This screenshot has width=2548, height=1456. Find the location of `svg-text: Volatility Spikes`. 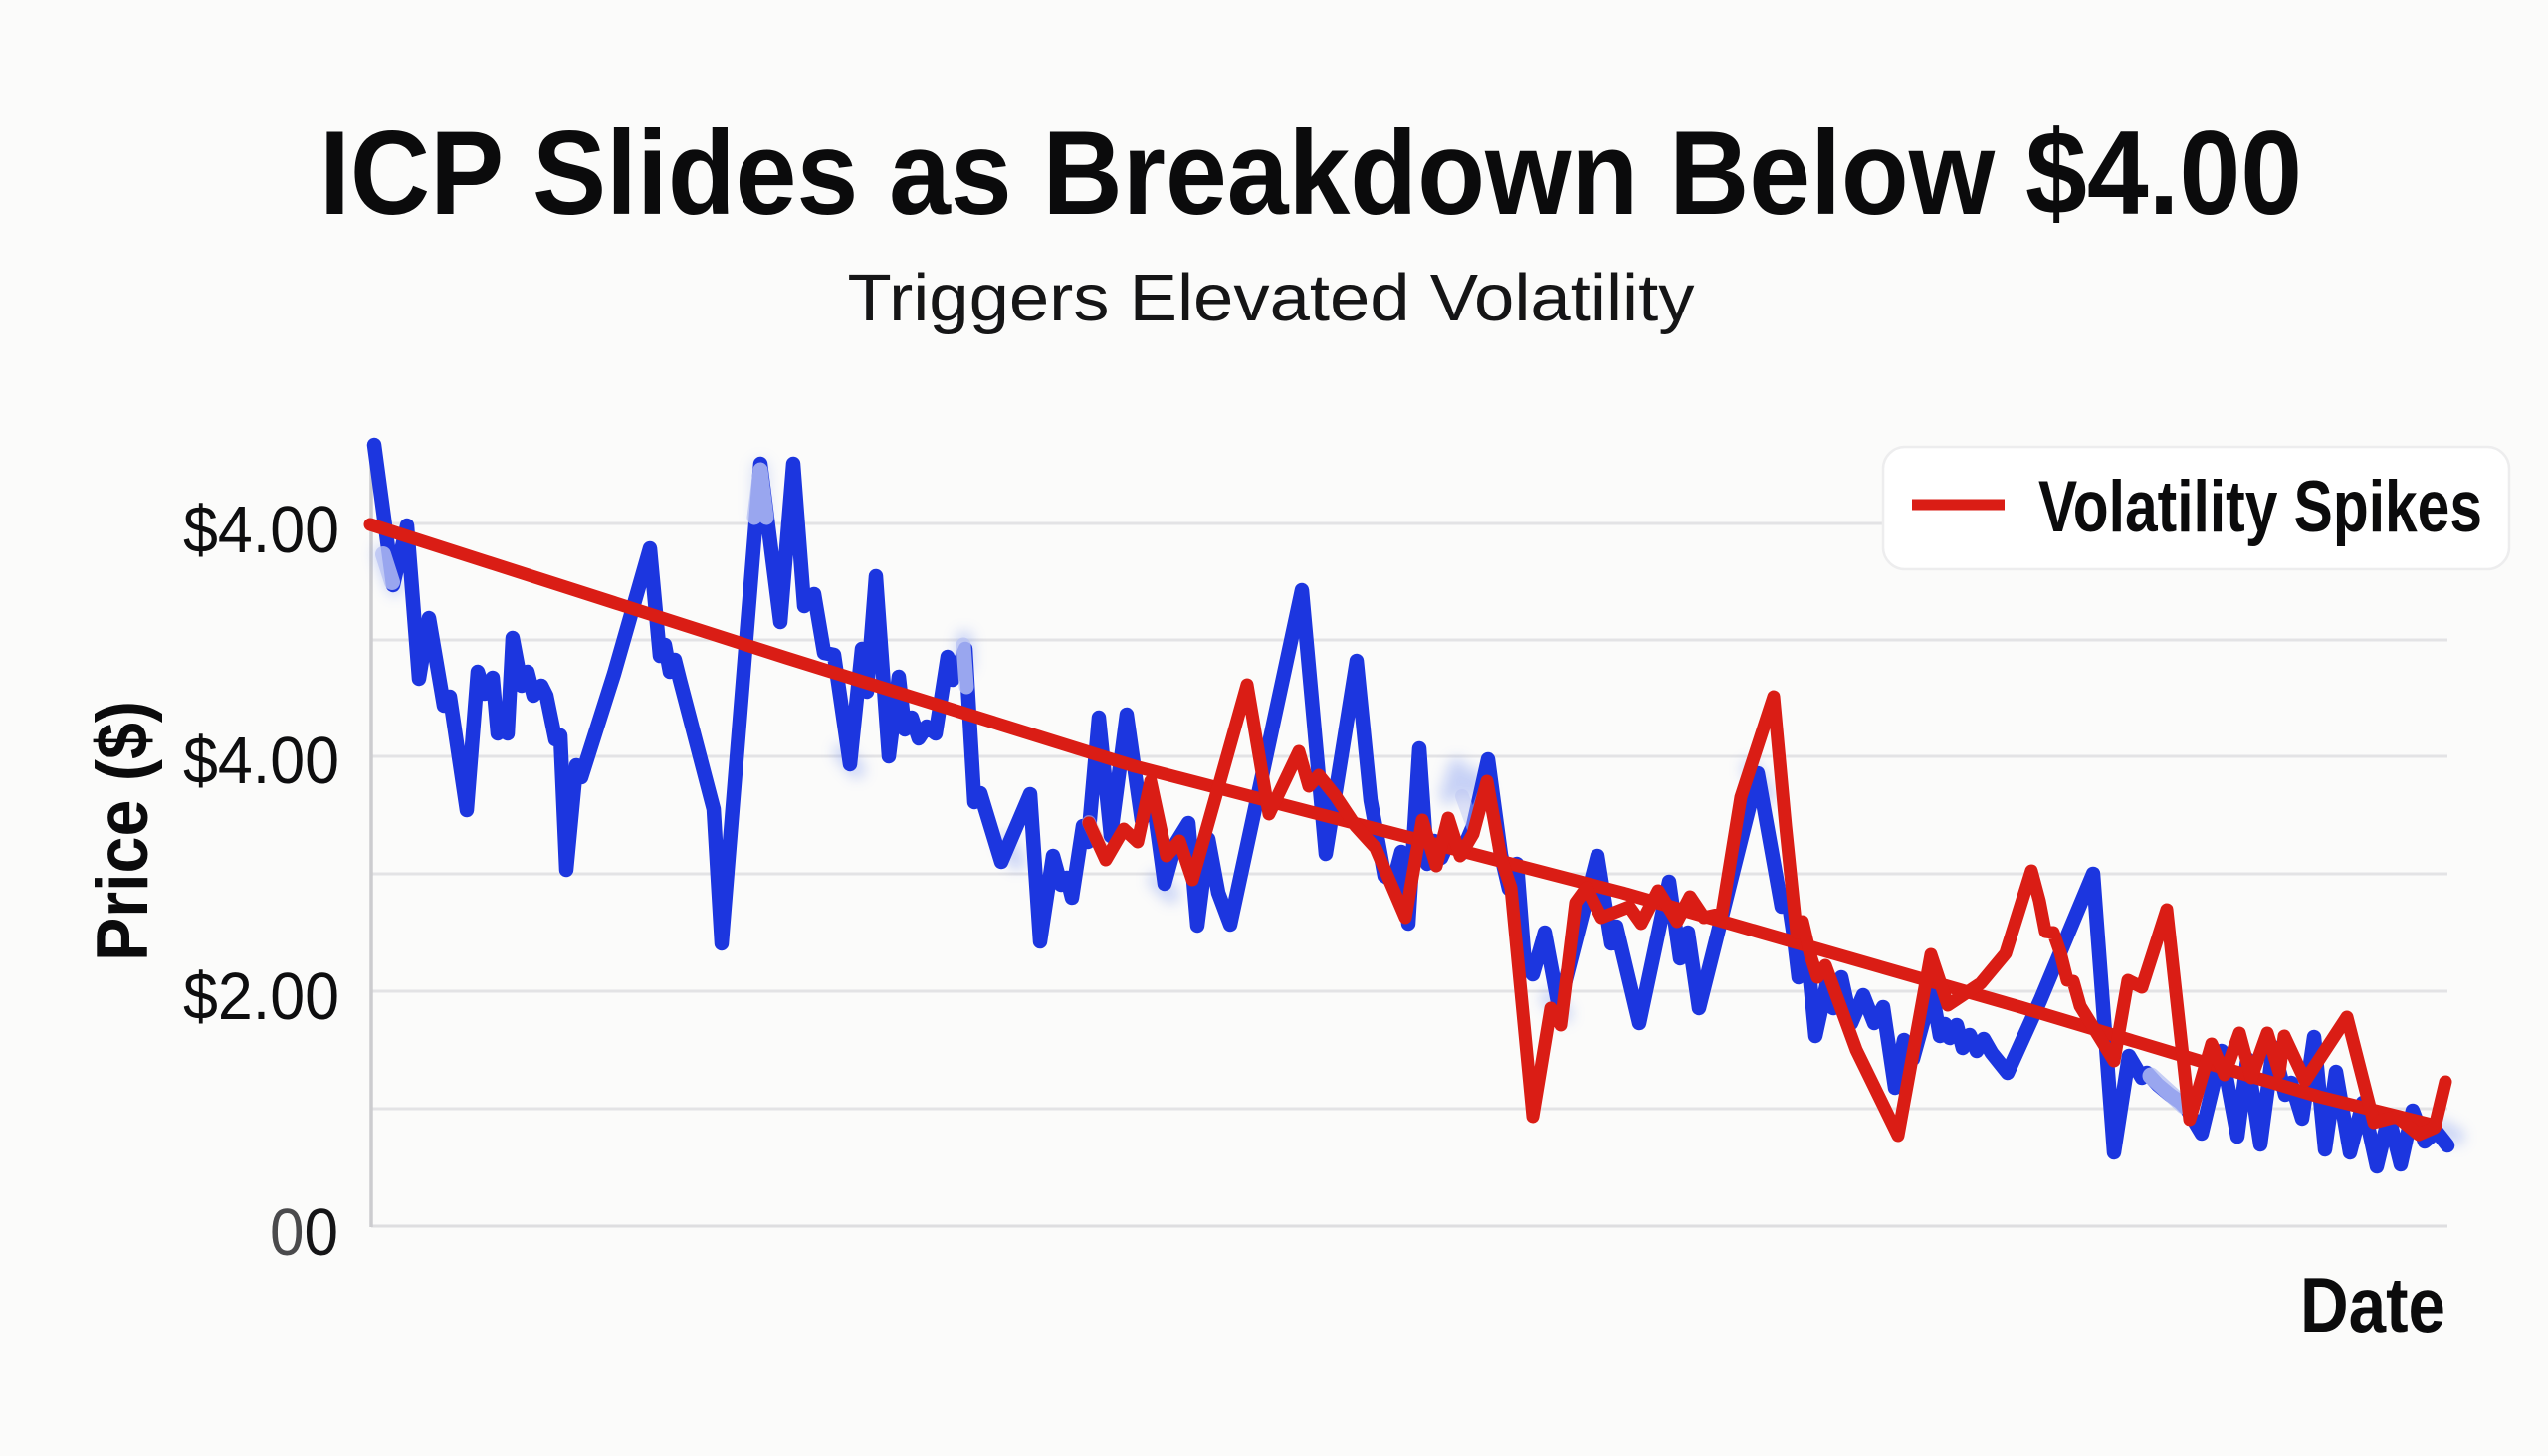

svg-text: Volatility Spikes is located at coordinates (2260, 507).